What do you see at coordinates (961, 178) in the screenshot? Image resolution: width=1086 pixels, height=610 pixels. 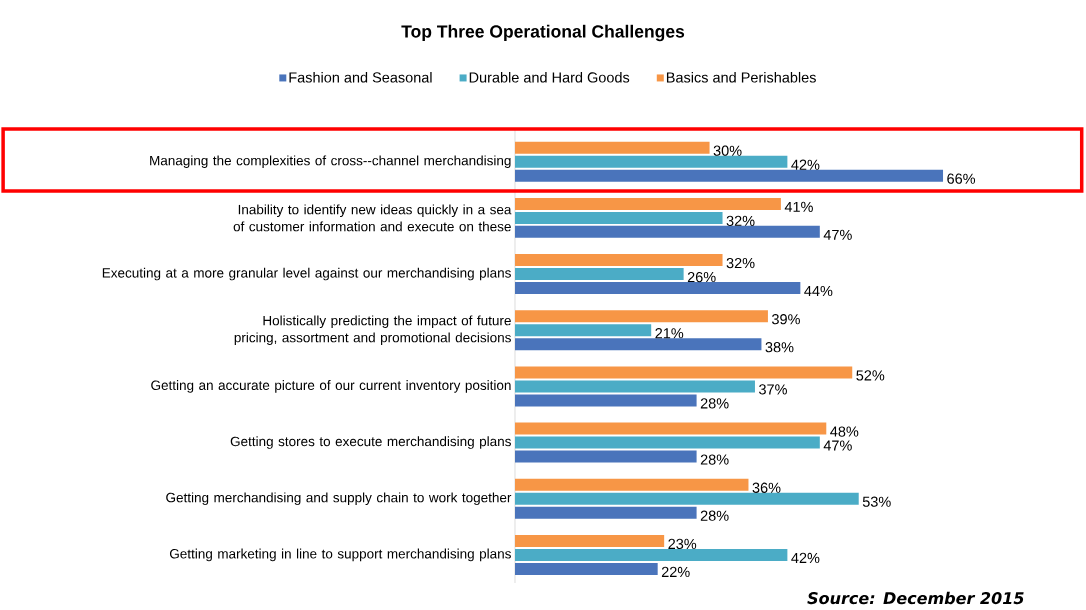 I see `data-label: 66%` at bounding box center [961, 178].